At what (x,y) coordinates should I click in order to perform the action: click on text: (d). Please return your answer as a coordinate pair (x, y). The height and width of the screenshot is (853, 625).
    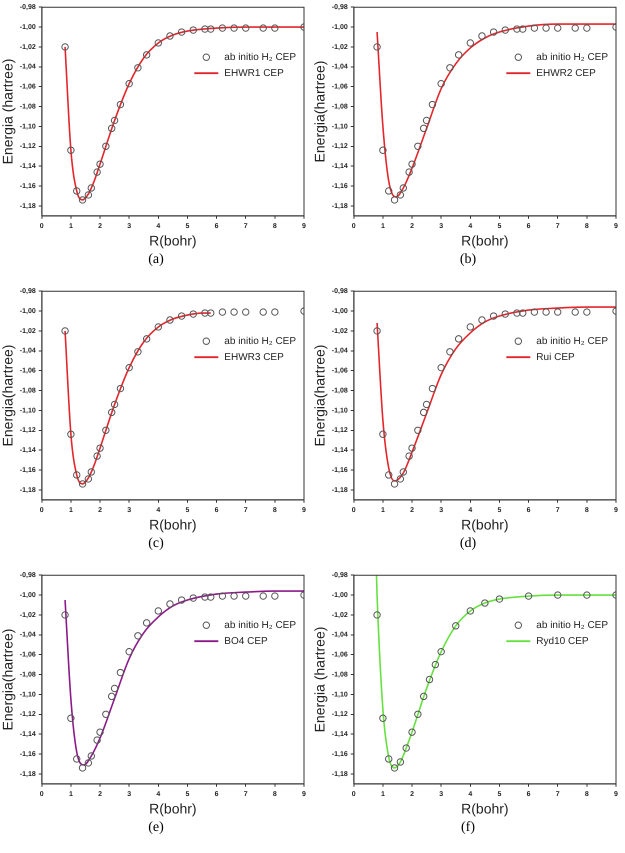
    Looking at the image, I should click on (468, 544).